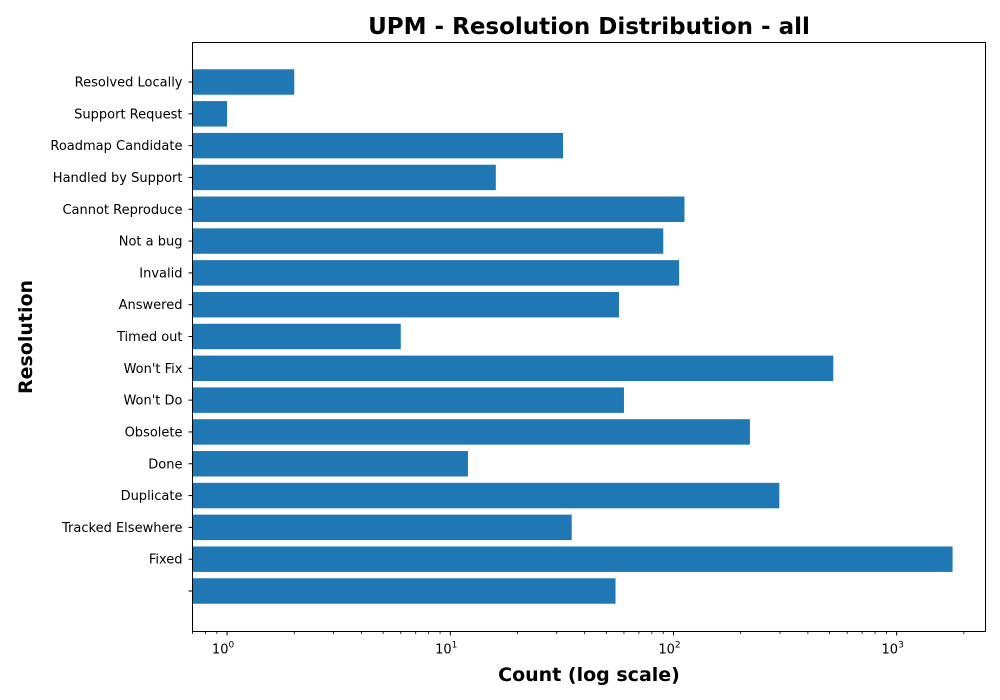 This screenshot has height=700, width=1000. What do you see at coordinates (165, 464) in the screenshot?
I see `y-tick-label: Done` at bounding box center [165, 464].